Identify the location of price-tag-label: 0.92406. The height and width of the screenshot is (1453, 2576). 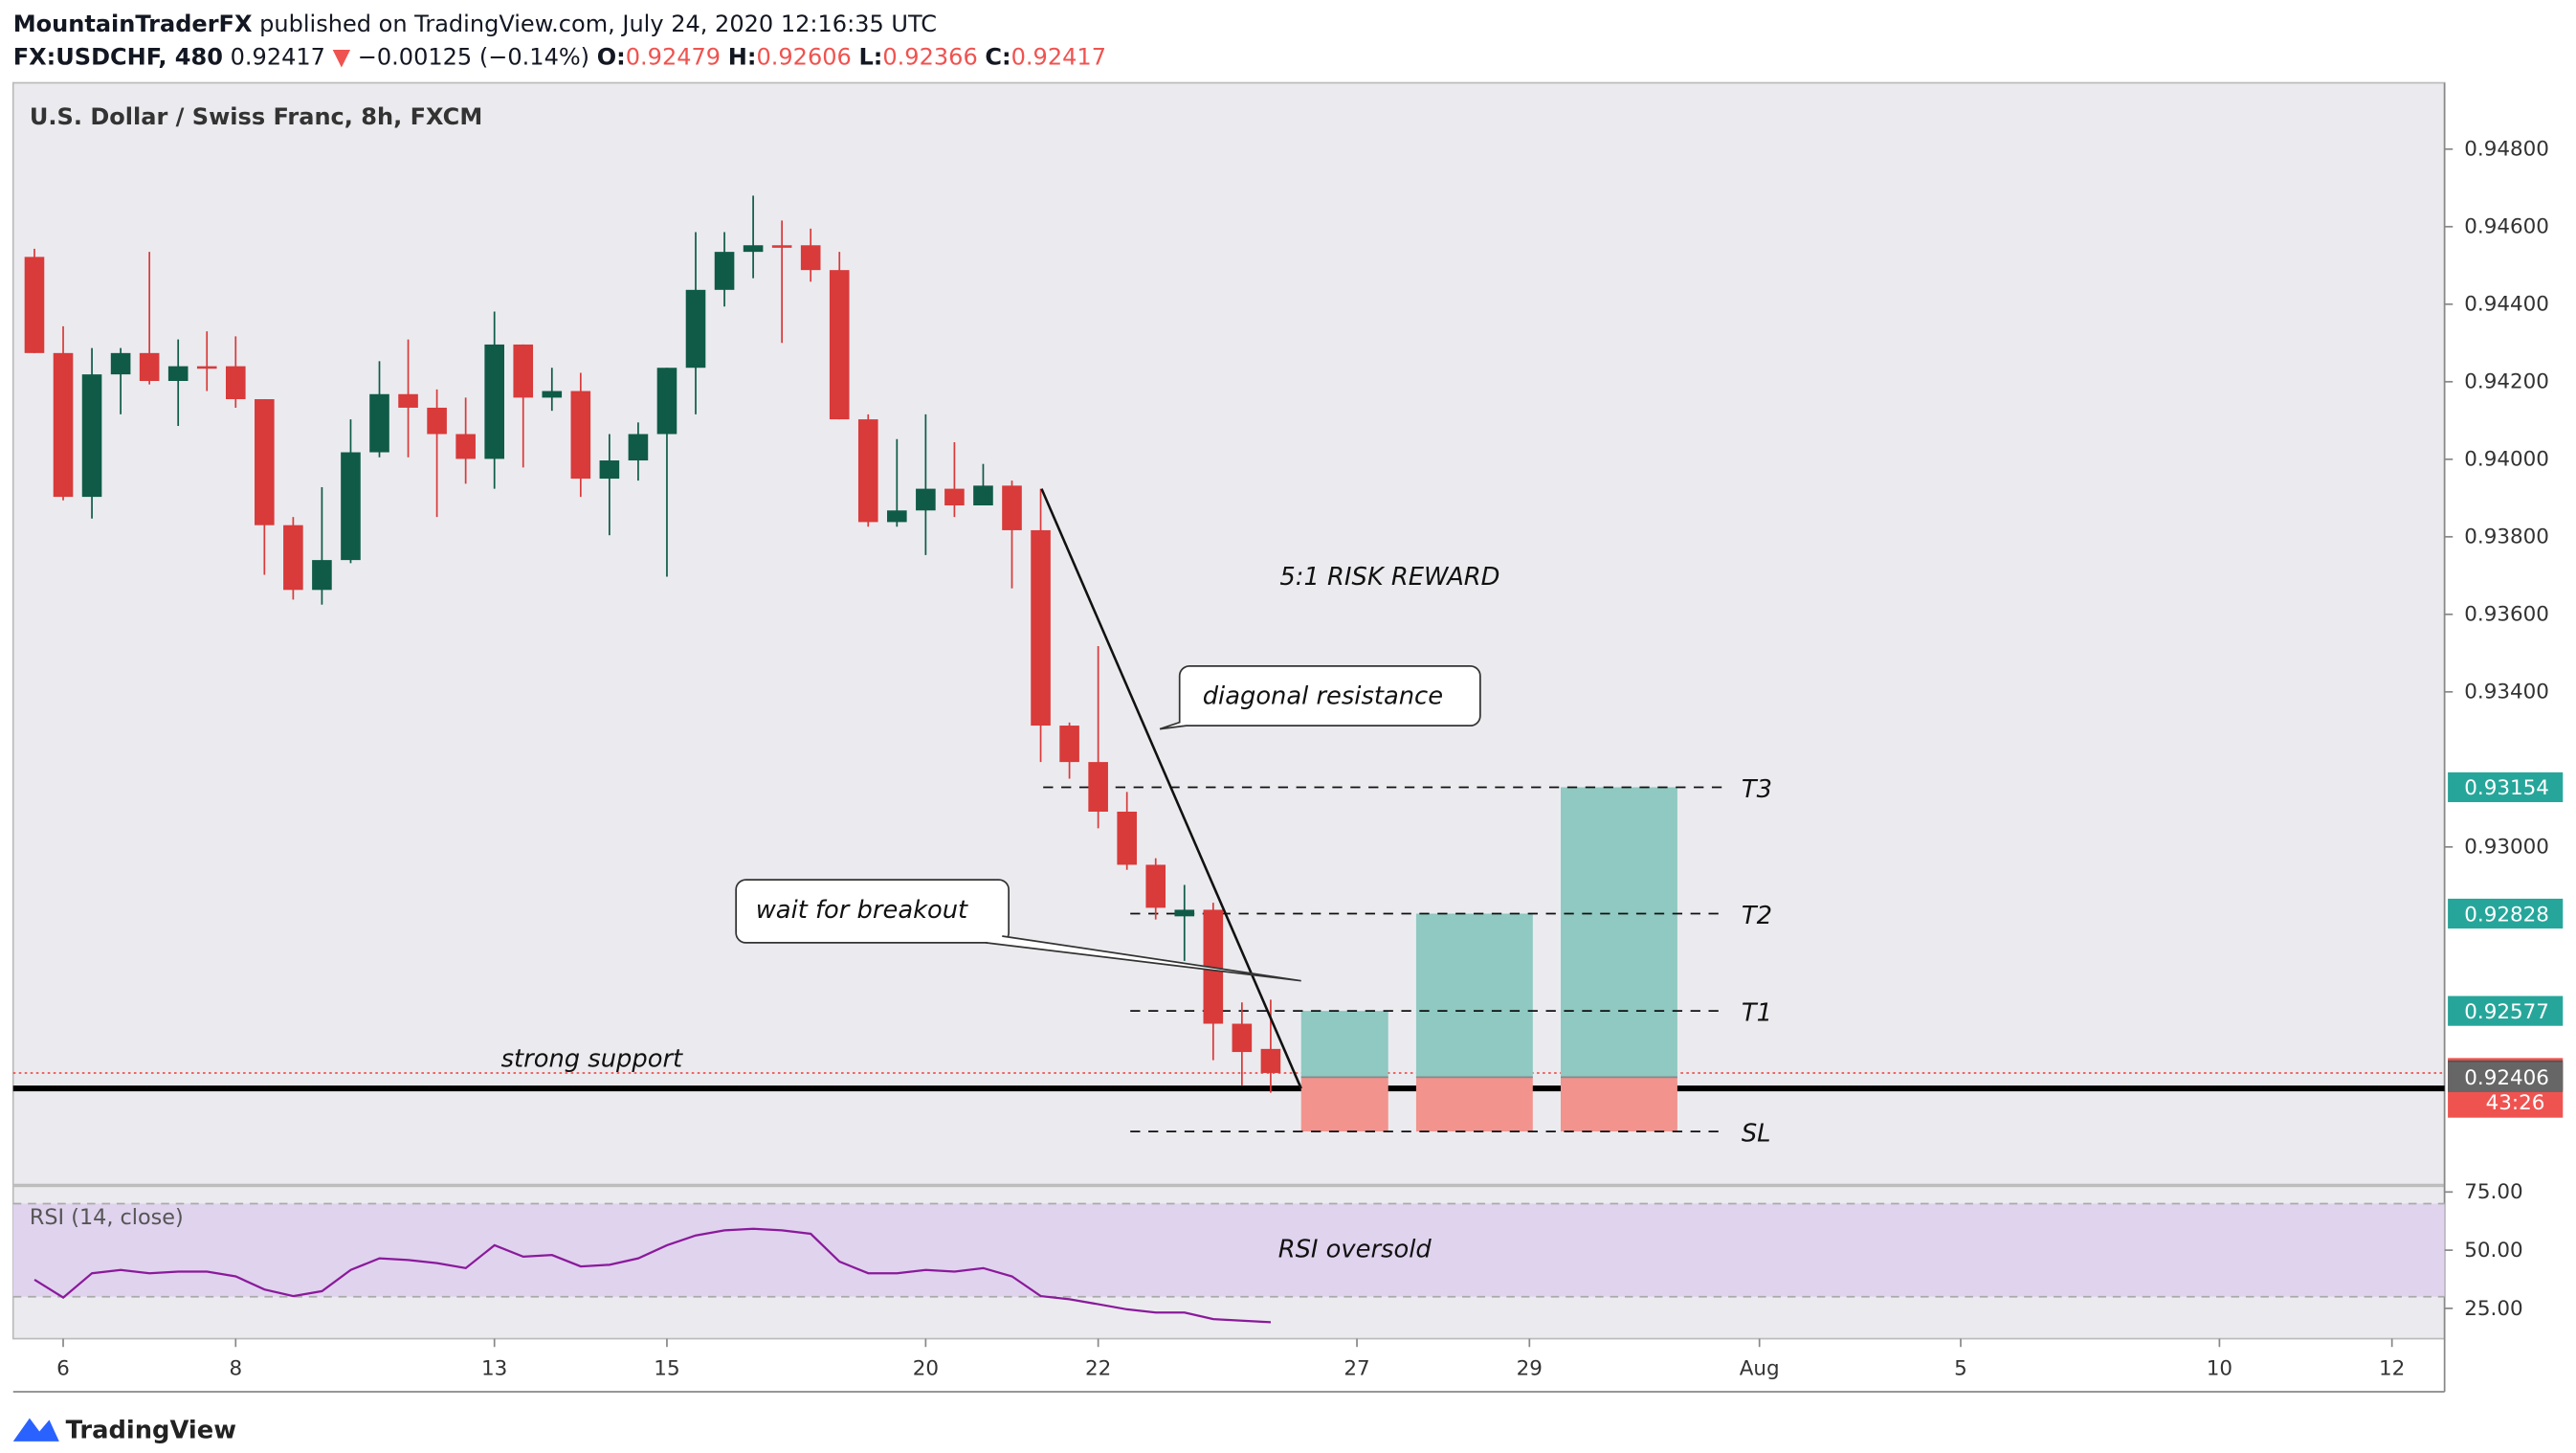
(2506, 1078).